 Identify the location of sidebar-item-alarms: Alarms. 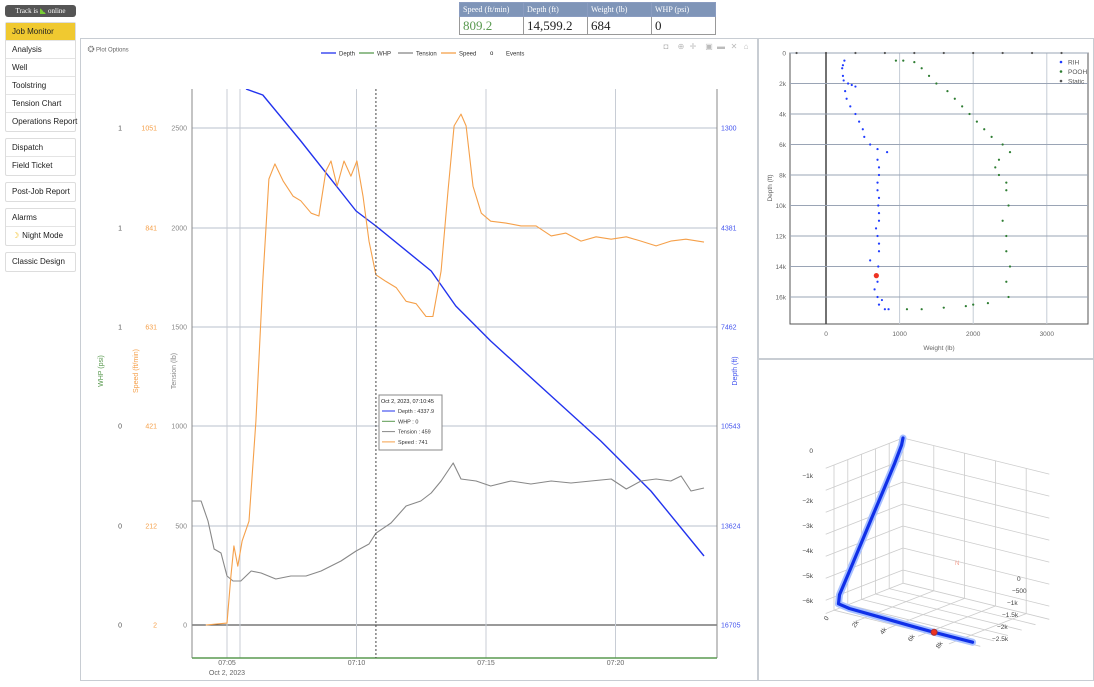
(40, 218).